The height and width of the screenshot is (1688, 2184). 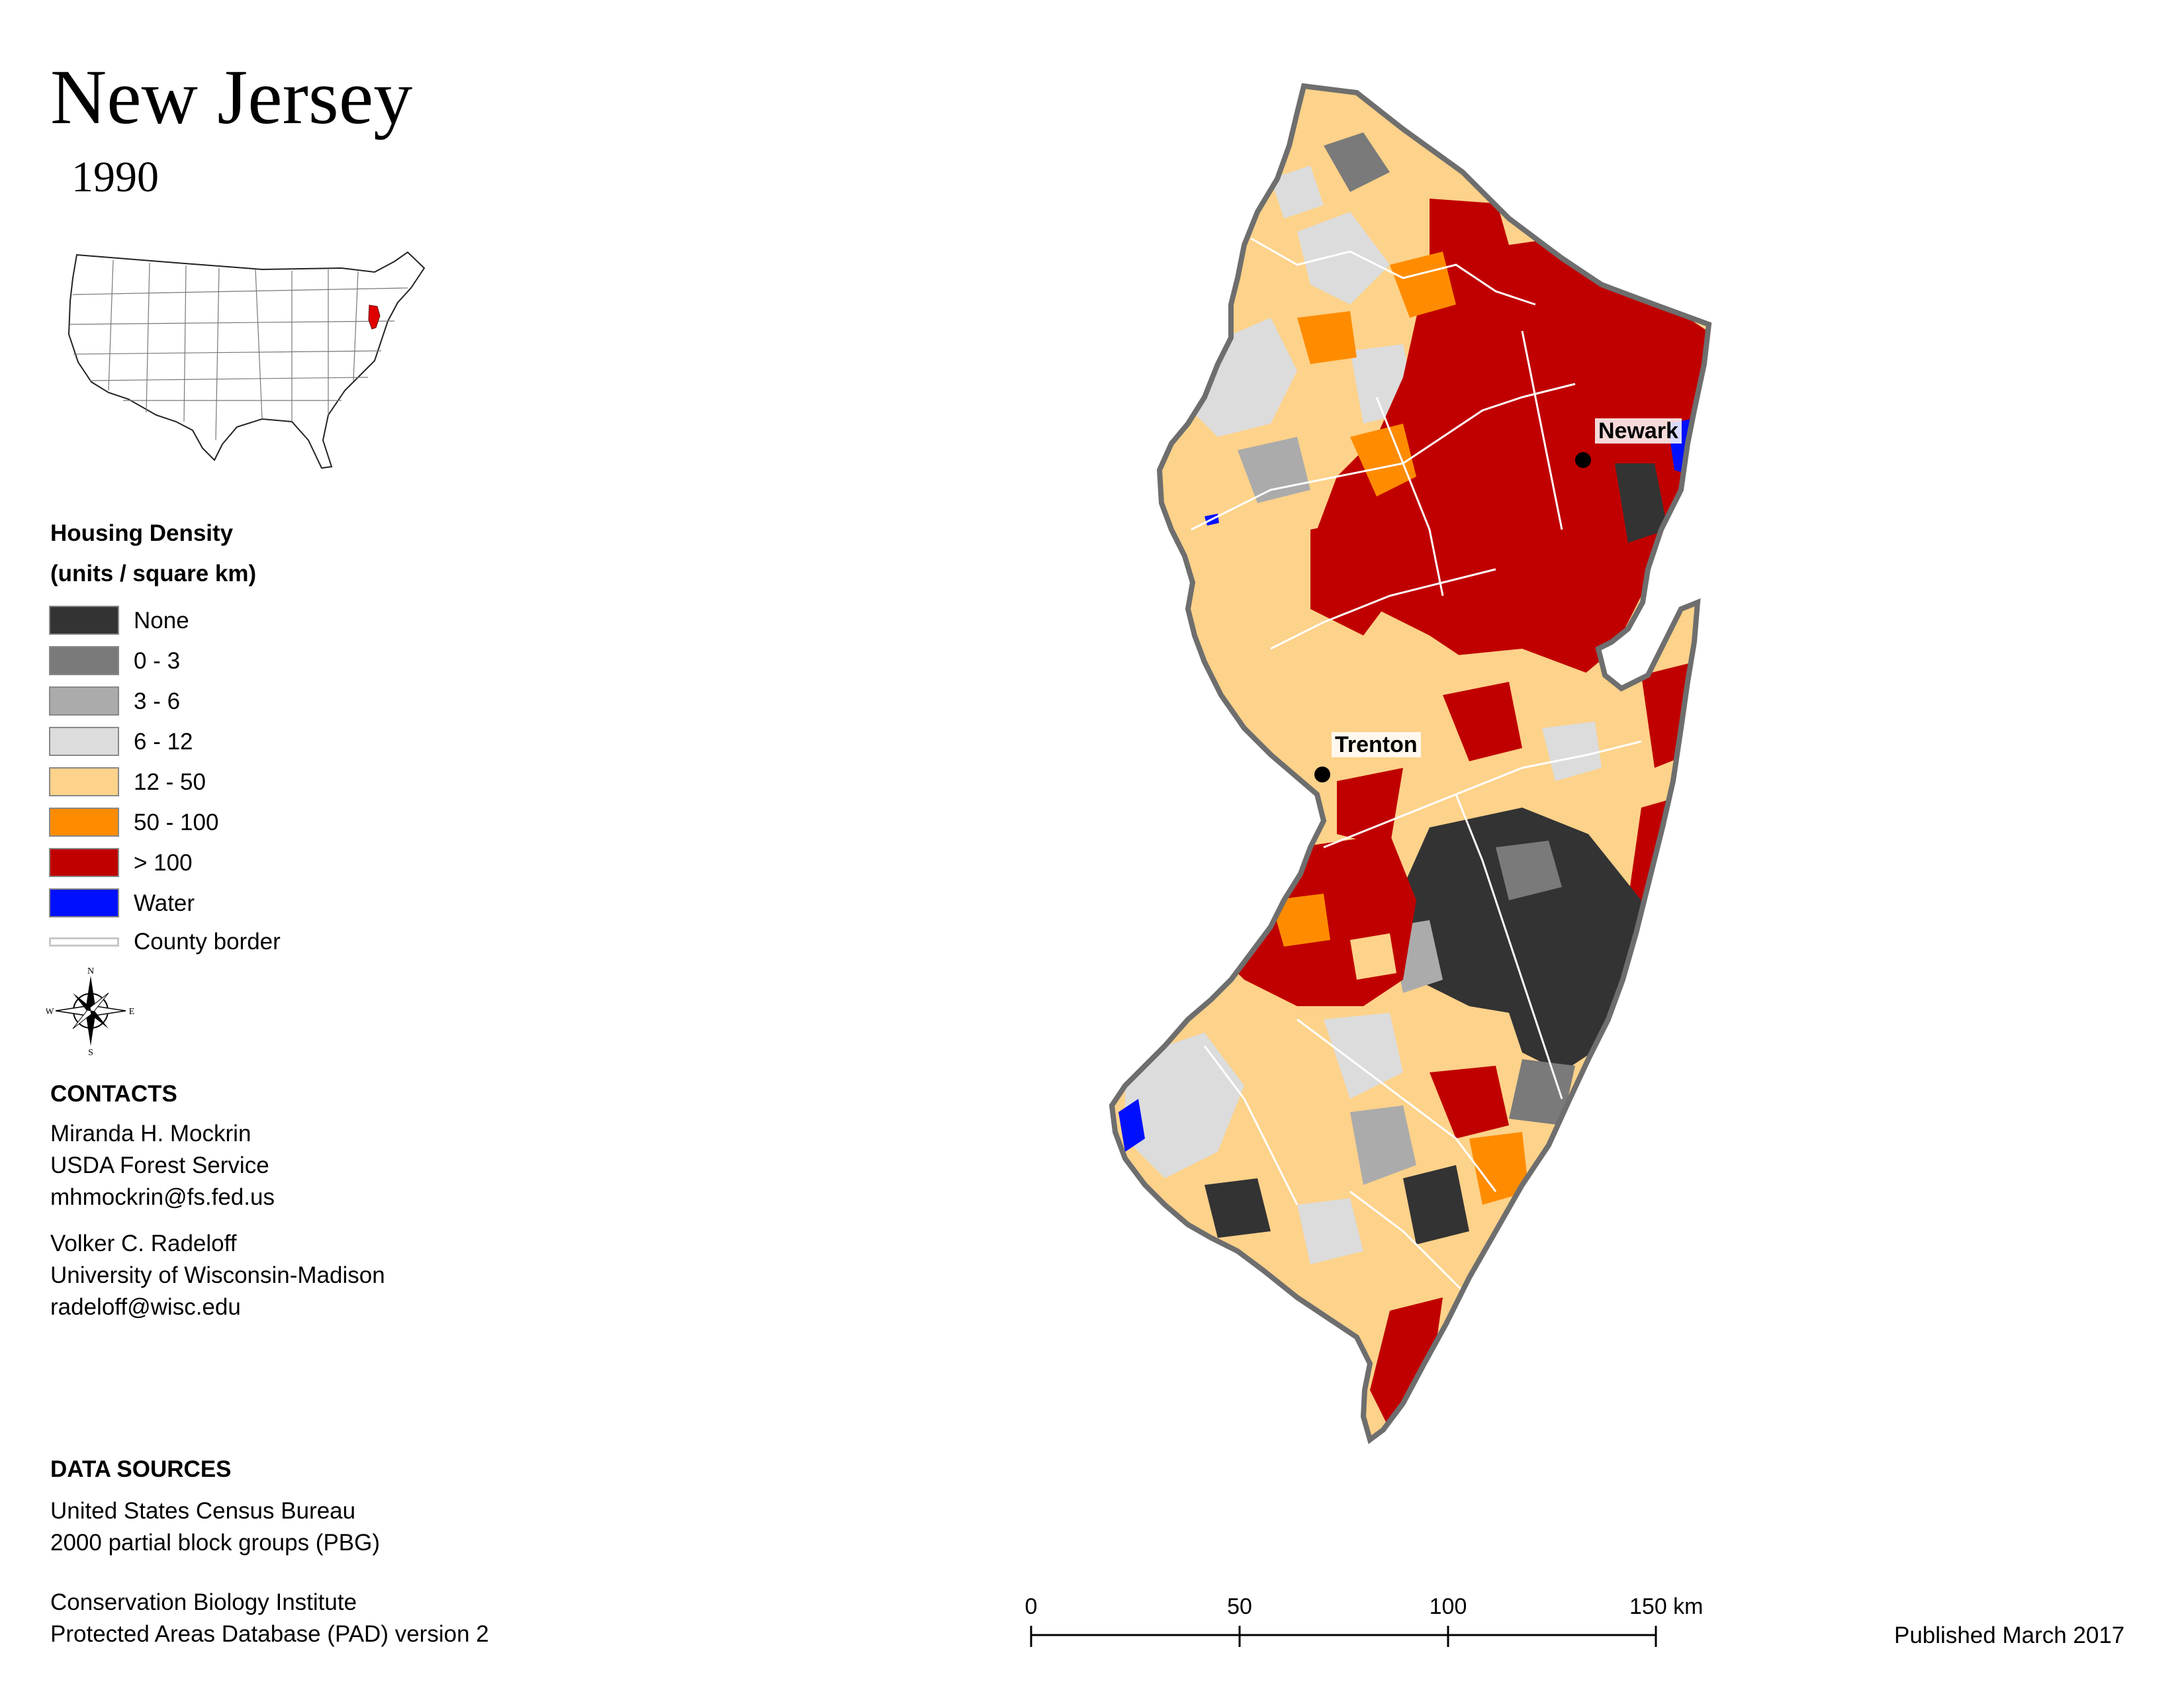 I want to click on legend-item-50-100: 50 - 100, so click(x=214, y=824).